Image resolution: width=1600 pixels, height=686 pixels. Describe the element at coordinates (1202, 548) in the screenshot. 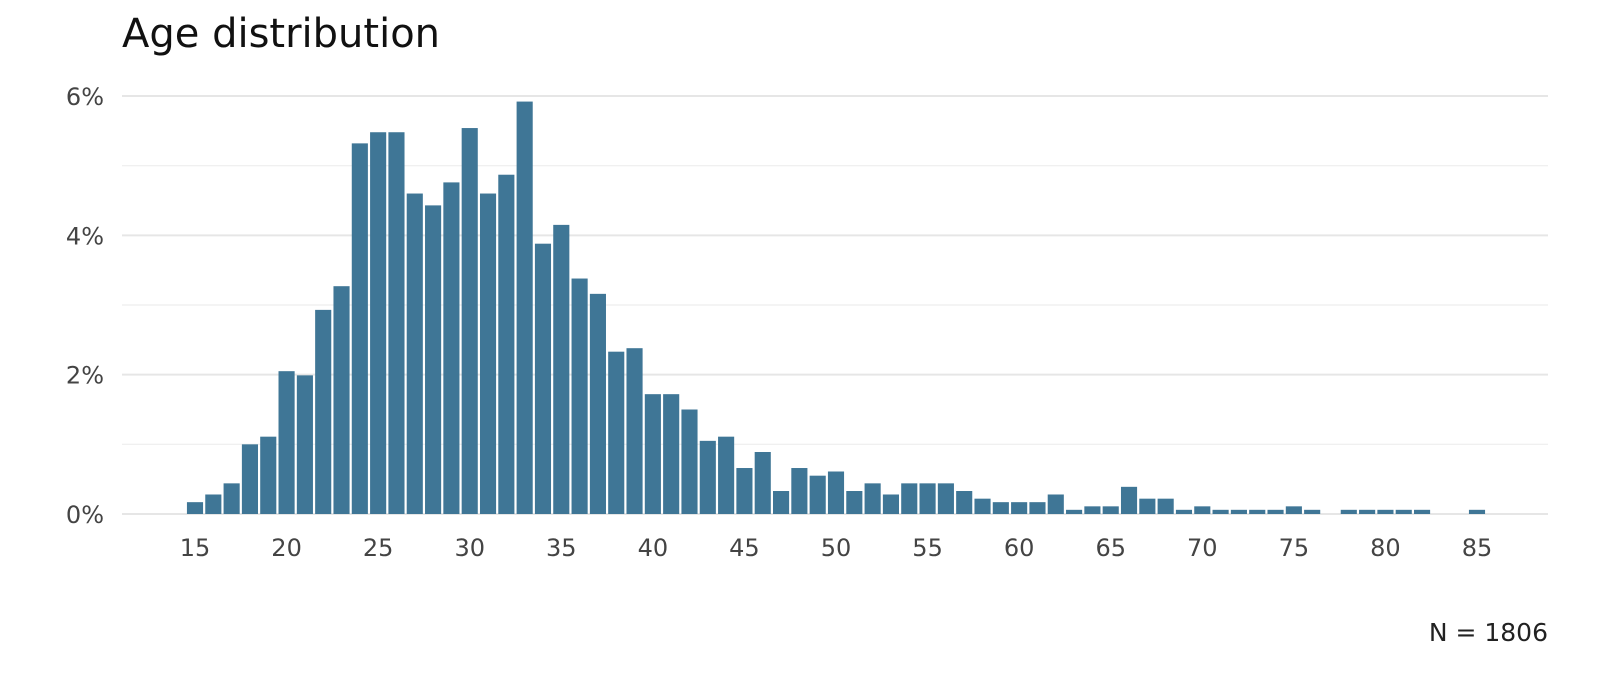

I see `x-tick-label: 70` at that location.